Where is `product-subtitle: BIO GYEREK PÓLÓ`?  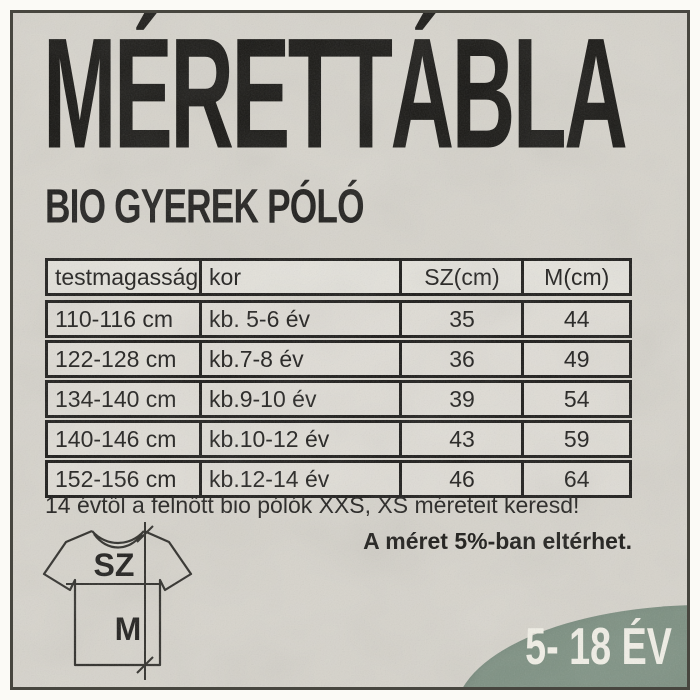 product-subtitle: BIO GYEREK PÓLÓ is located at coordinates (245, 206).